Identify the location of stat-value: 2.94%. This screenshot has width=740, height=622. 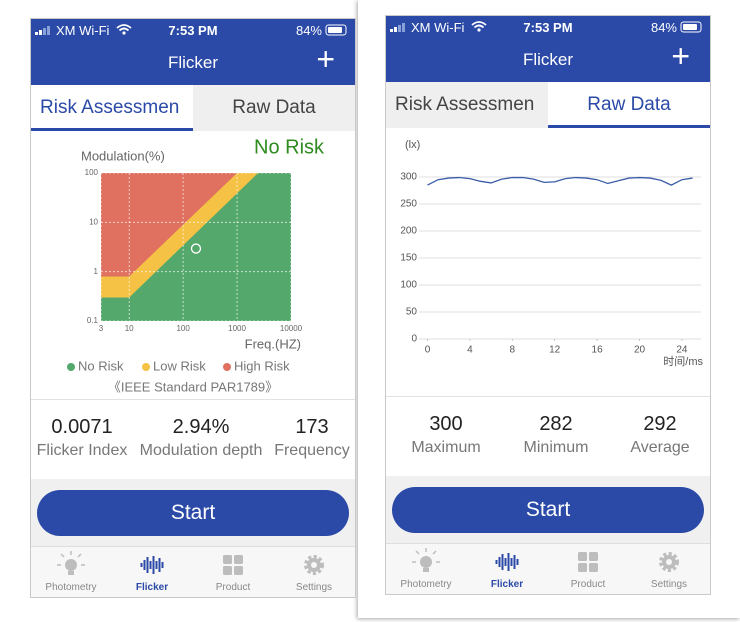
(201, 427).